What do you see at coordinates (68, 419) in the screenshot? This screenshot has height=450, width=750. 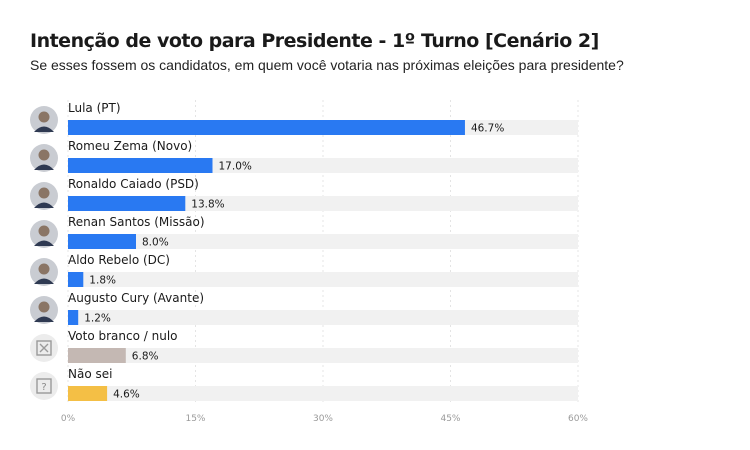 I see `x-tick-label: 0%` at bounding box center [68, 419].